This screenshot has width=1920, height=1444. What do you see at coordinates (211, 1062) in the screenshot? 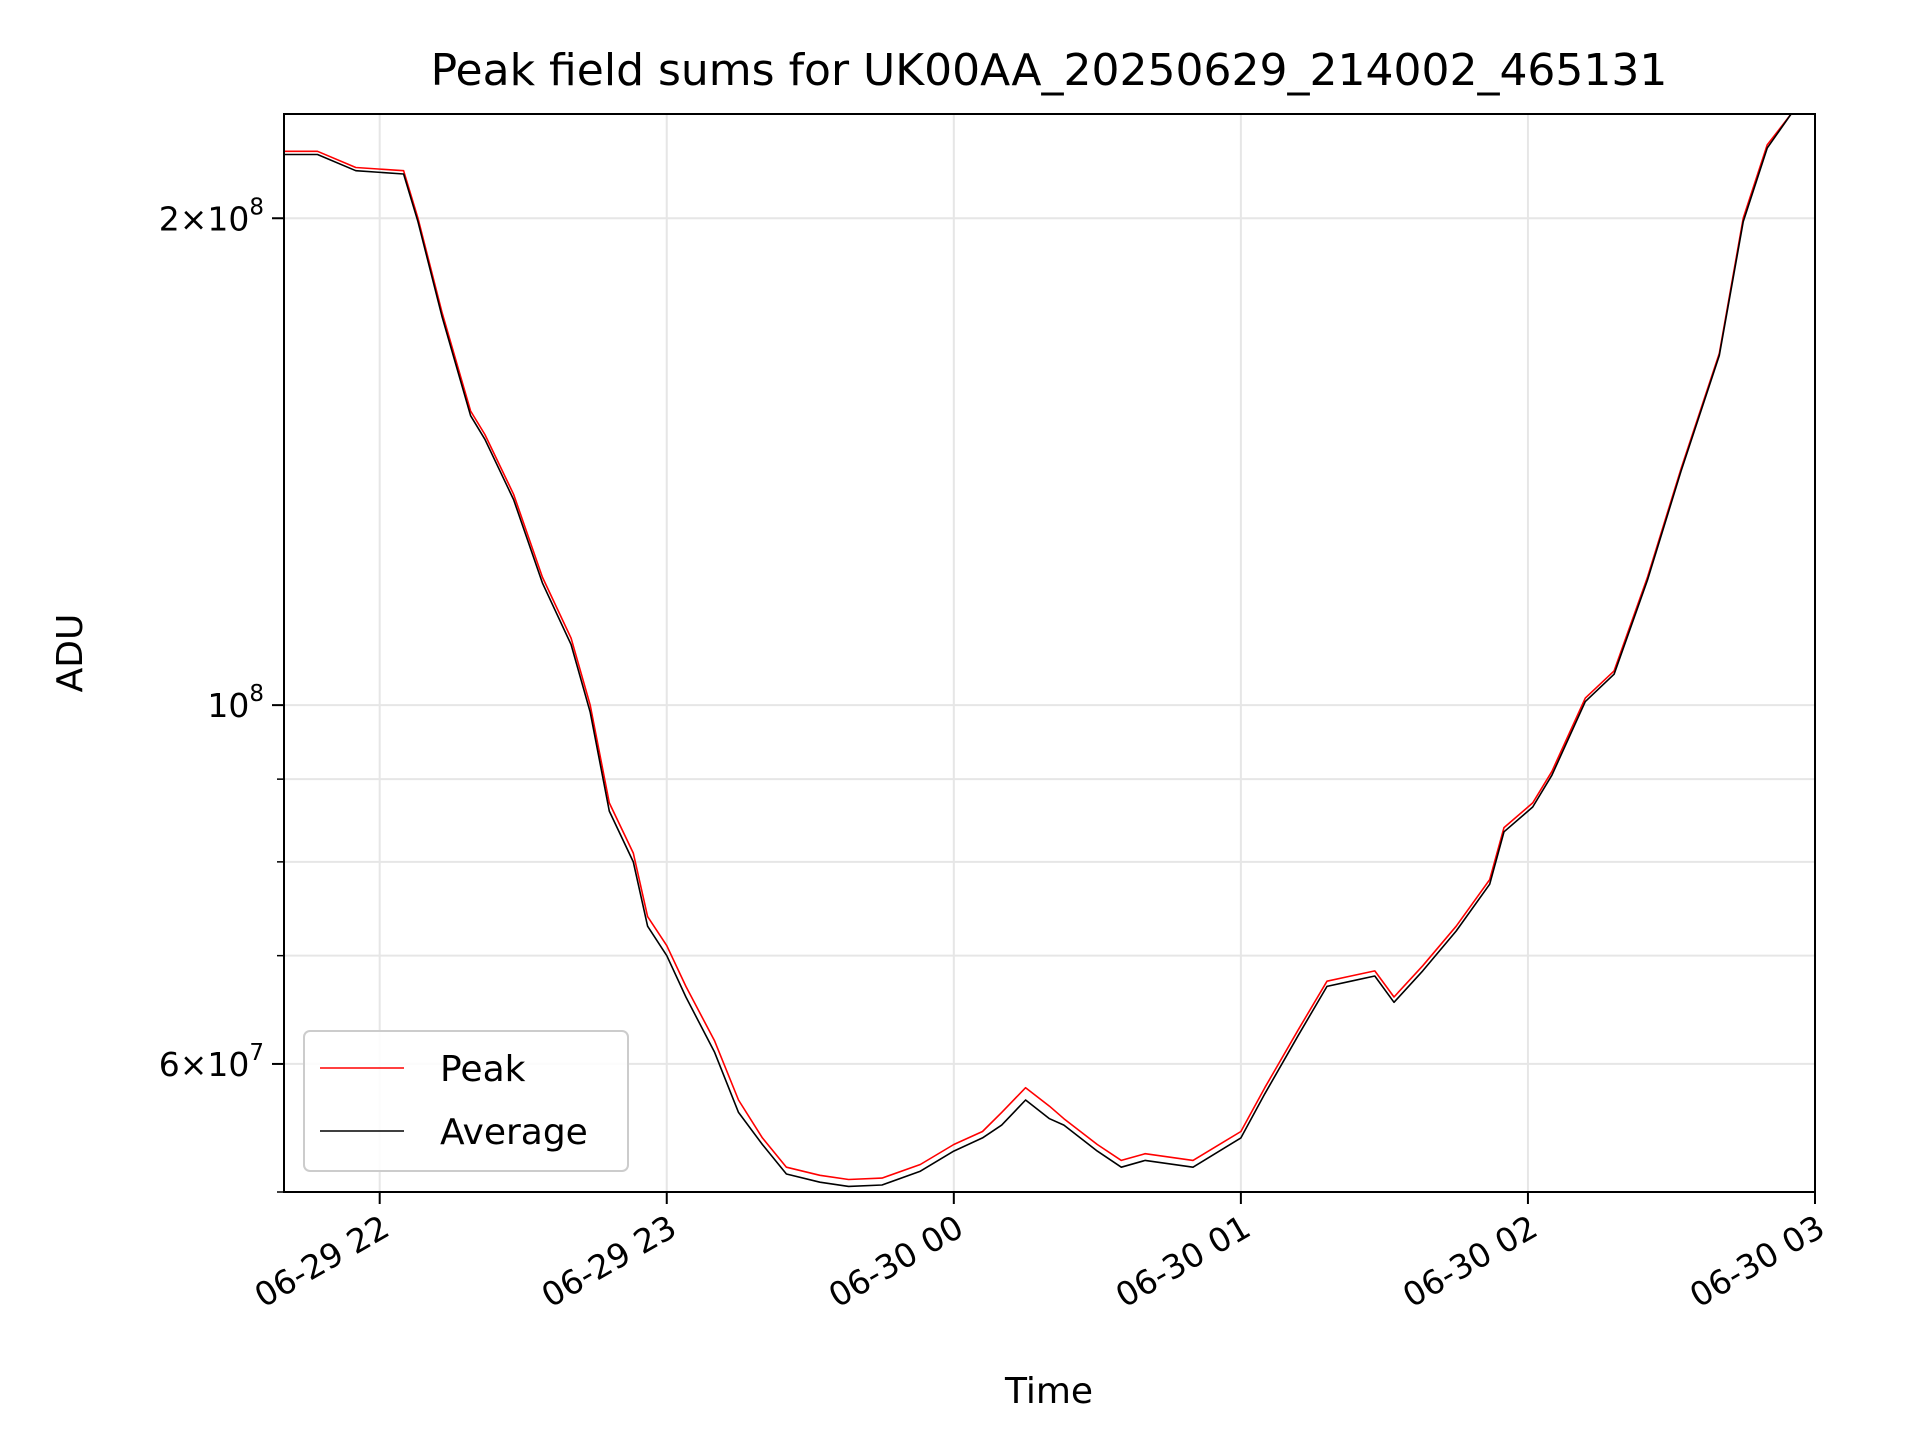
I see `y-tick-label: 6×107` at bounding box center [211, 1062].